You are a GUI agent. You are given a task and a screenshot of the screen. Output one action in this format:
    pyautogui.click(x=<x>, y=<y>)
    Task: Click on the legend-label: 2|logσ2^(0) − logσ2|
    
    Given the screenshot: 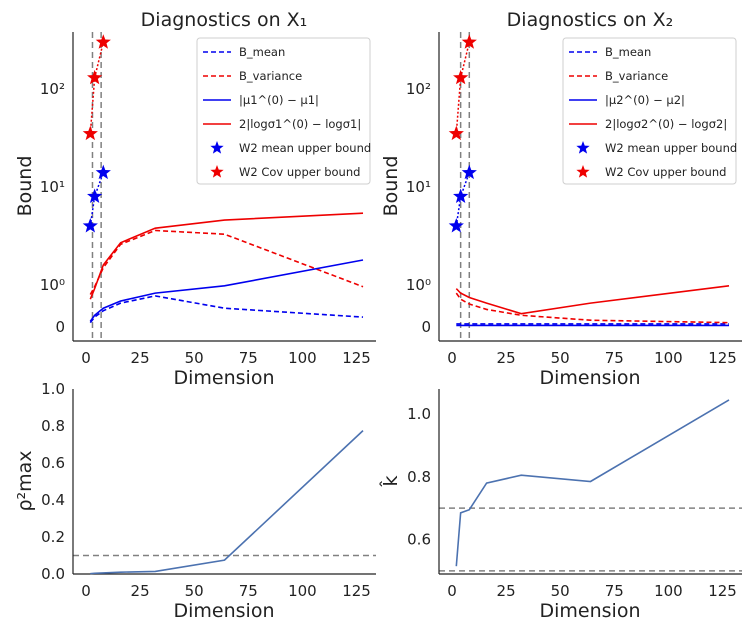 What is the action you would take?
    pyautogui.click(x=666, y=124)
    